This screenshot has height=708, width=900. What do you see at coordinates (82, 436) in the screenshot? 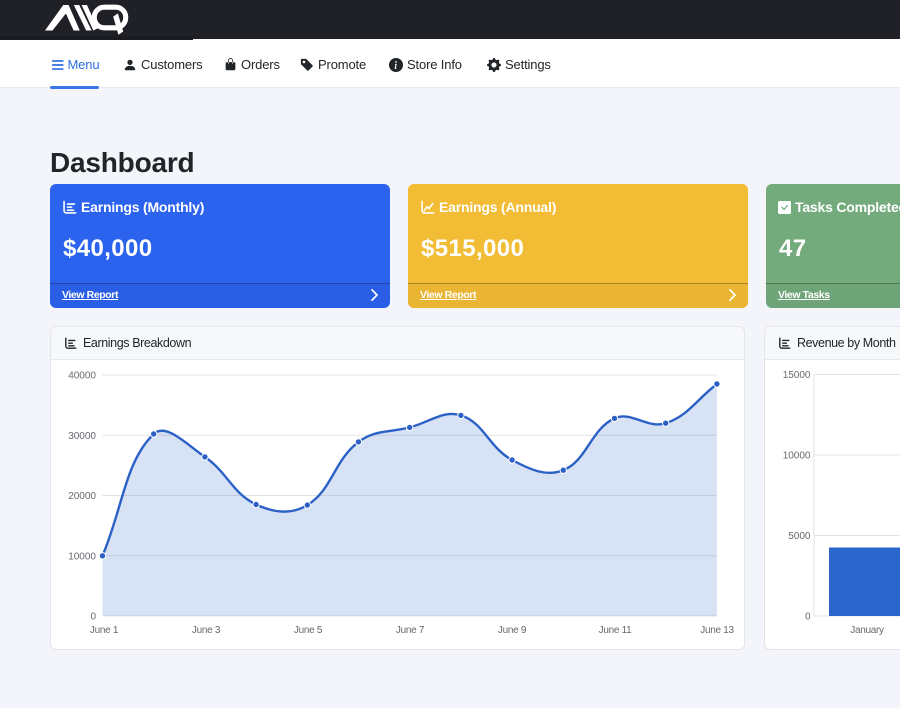
I see `svg-text: 30000` at bounding box center [82, 436].